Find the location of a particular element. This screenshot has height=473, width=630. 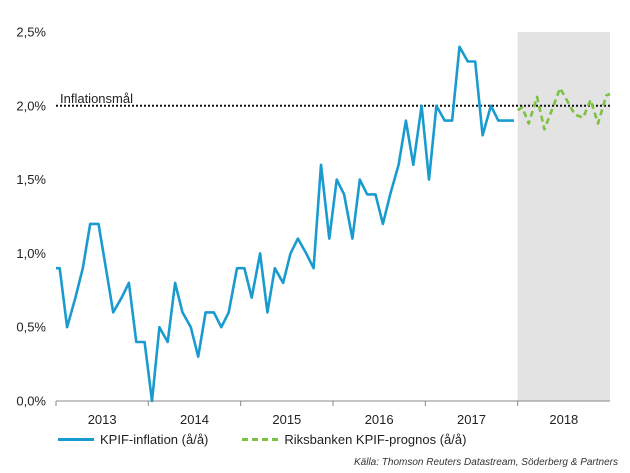

x-tick-label: 2016 is located at coordinates (379, 419).